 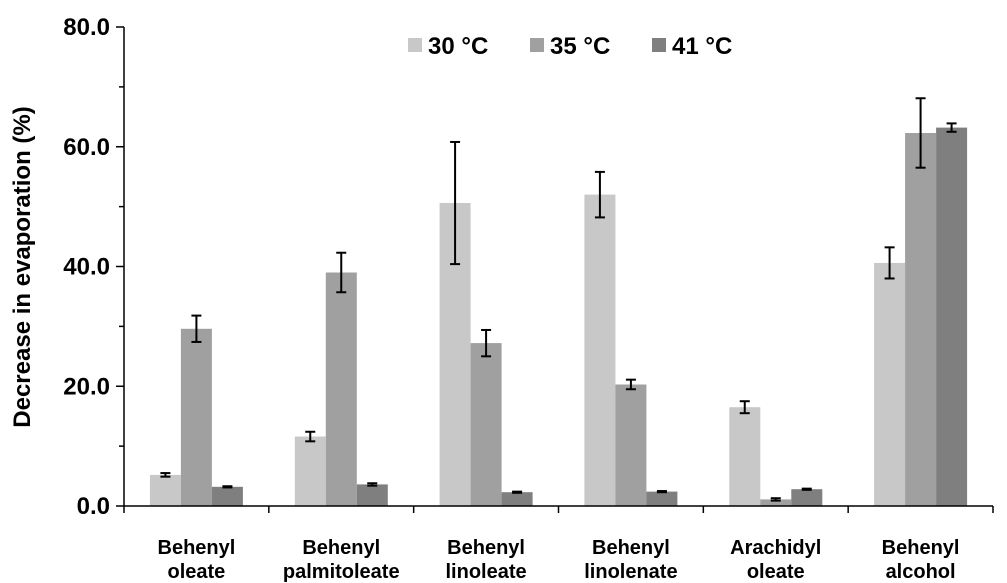 What do you see at coordinates (93, 506) in the screenshot?
I see `y-tick-label: 0.0` at bounding box center [93, 506].